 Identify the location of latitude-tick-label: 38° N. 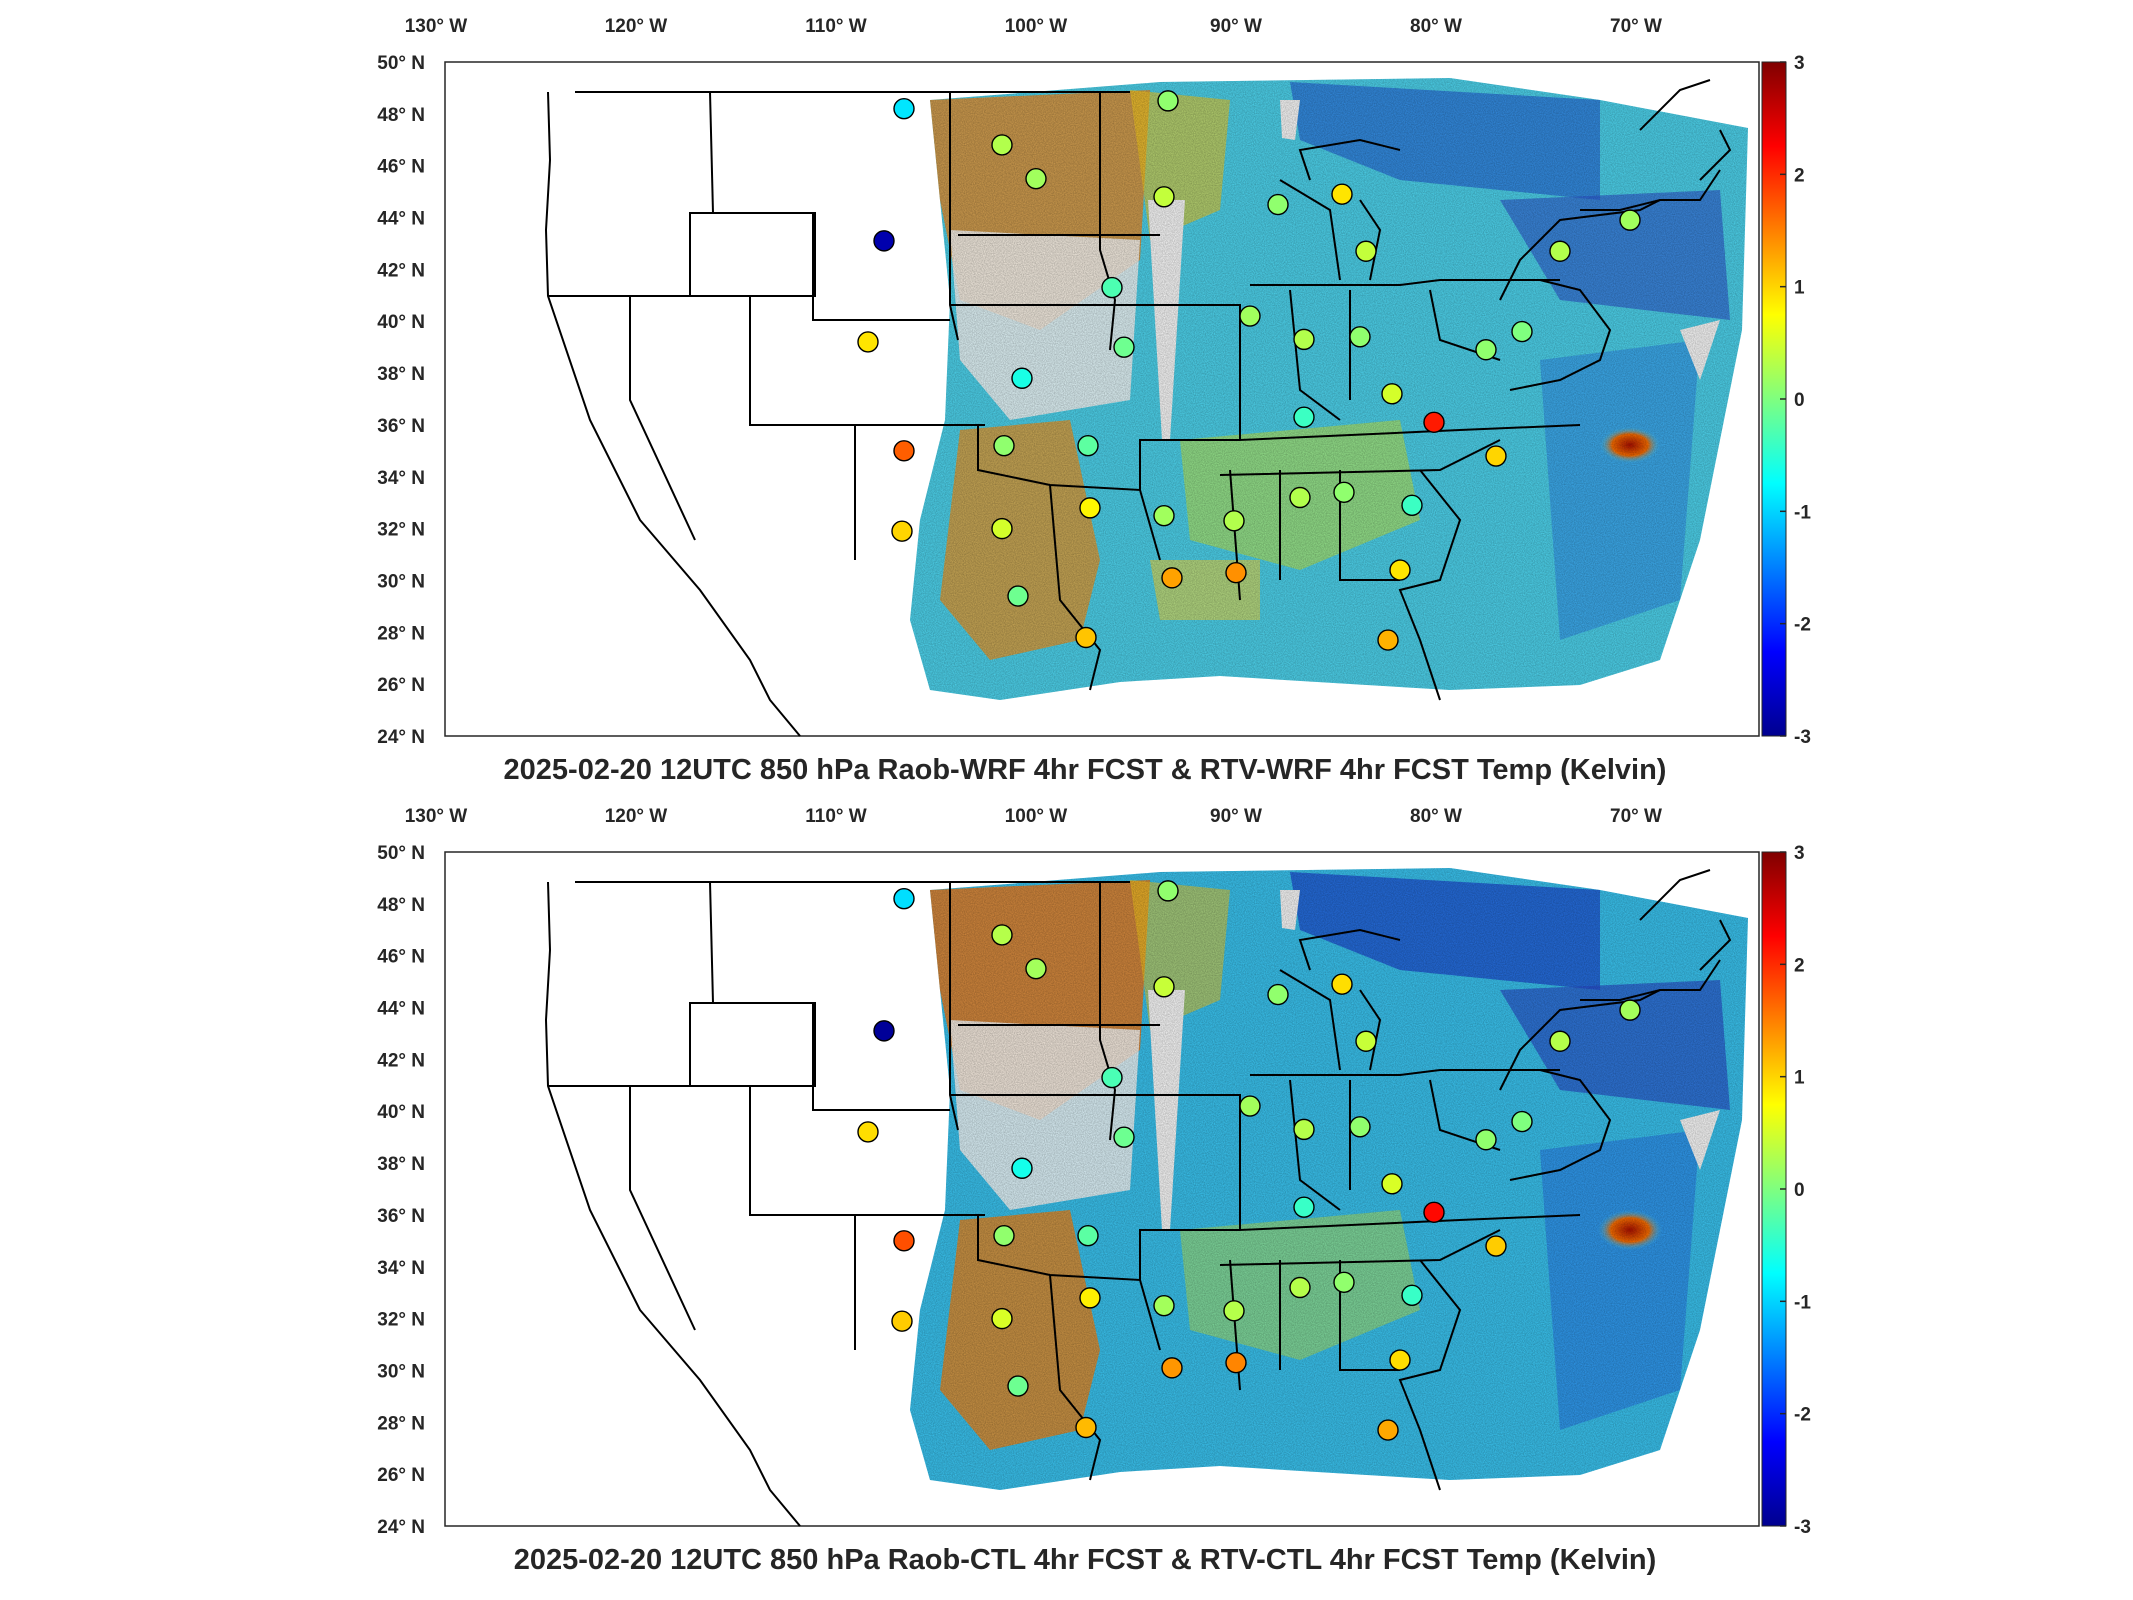
(401, 374).